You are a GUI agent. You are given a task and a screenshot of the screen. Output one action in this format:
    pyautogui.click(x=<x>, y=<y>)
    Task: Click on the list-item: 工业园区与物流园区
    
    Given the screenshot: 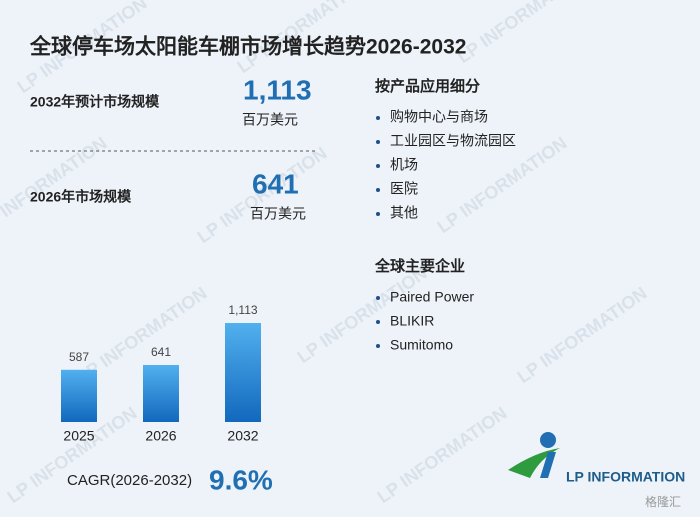 What is the action you would take?
    pyautogui.click(x=453, y=141)
    